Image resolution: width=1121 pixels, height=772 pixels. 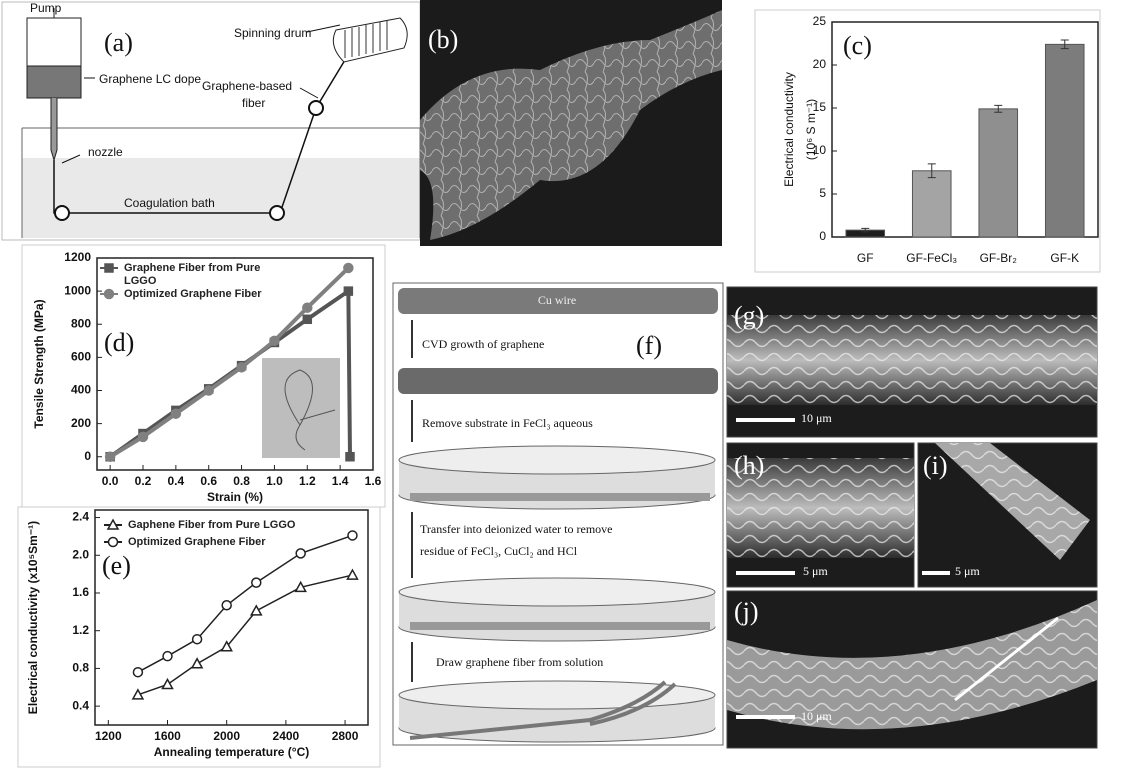 What do you see at coordinates (33, 617) in the screenshot?
I see `y-axis-label: Electrical conductivity (x10⁵Sm⁻¹)` at bounding box center [33, 617].